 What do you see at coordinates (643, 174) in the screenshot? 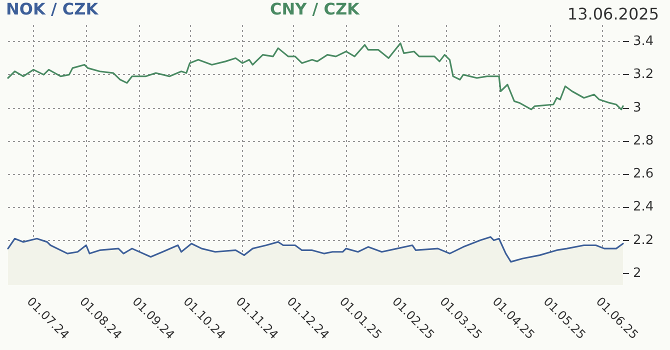
I see `y-tick-label: 2.6` at bounding box center [643, 174].